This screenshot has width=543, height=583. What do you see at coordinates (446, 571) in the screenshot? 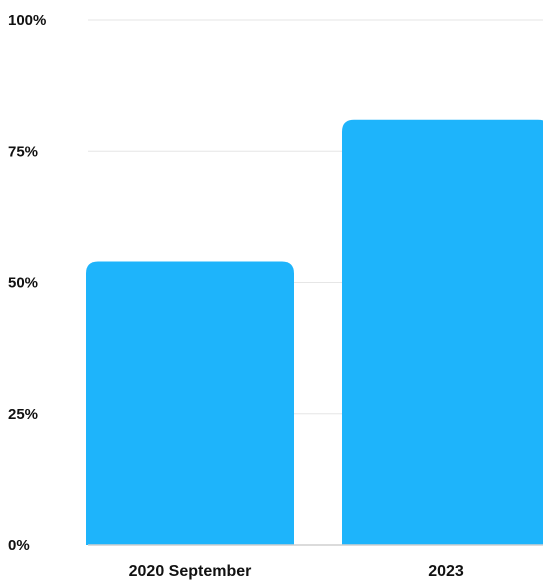
I see `x-tick-label: 2023` at bounding box center [446, 571].